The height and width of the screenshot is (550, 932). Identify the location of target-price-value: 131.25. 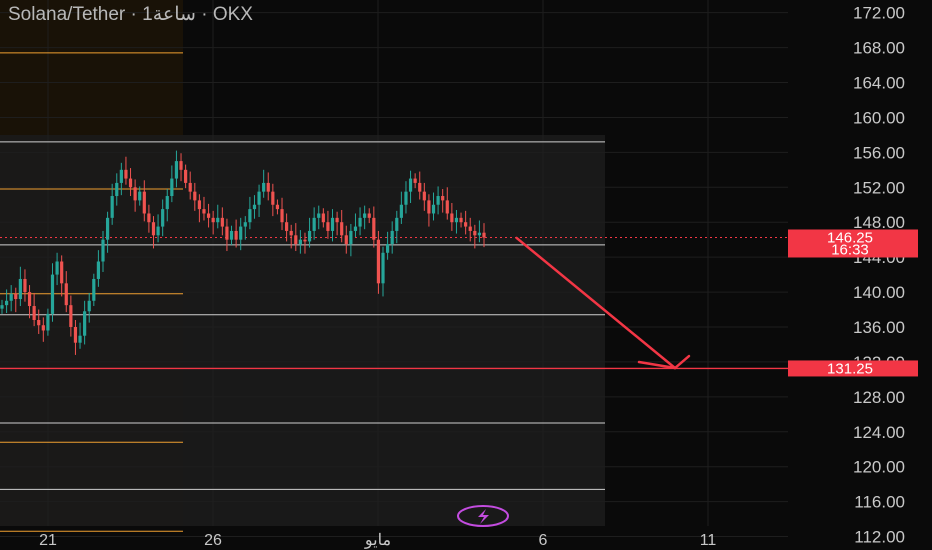
(850, 368).